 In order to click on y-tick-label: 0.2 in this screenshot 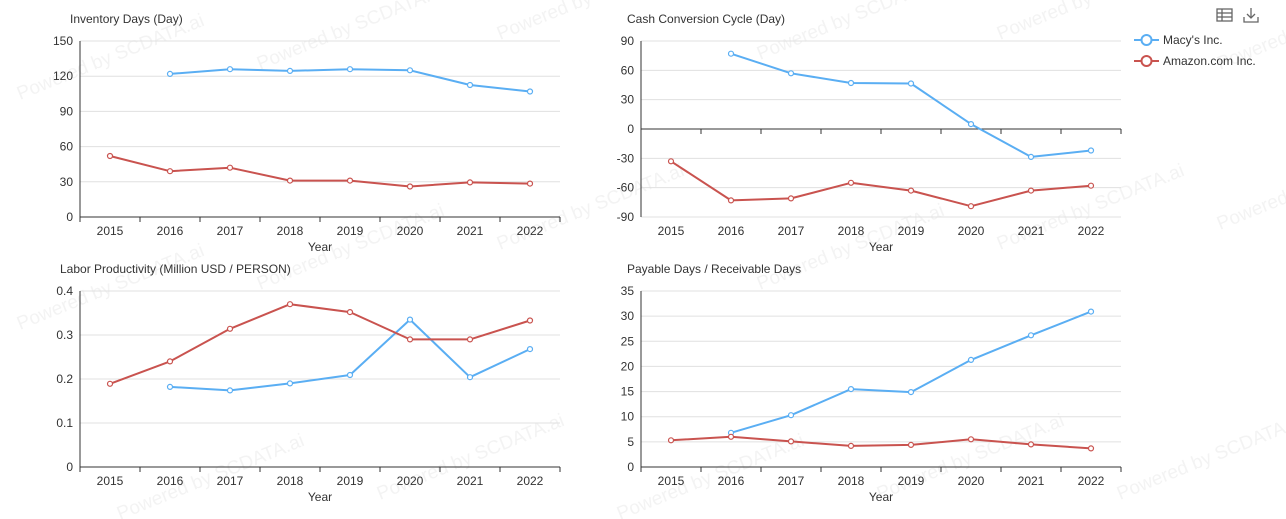, I will do `click(64, 379)`.